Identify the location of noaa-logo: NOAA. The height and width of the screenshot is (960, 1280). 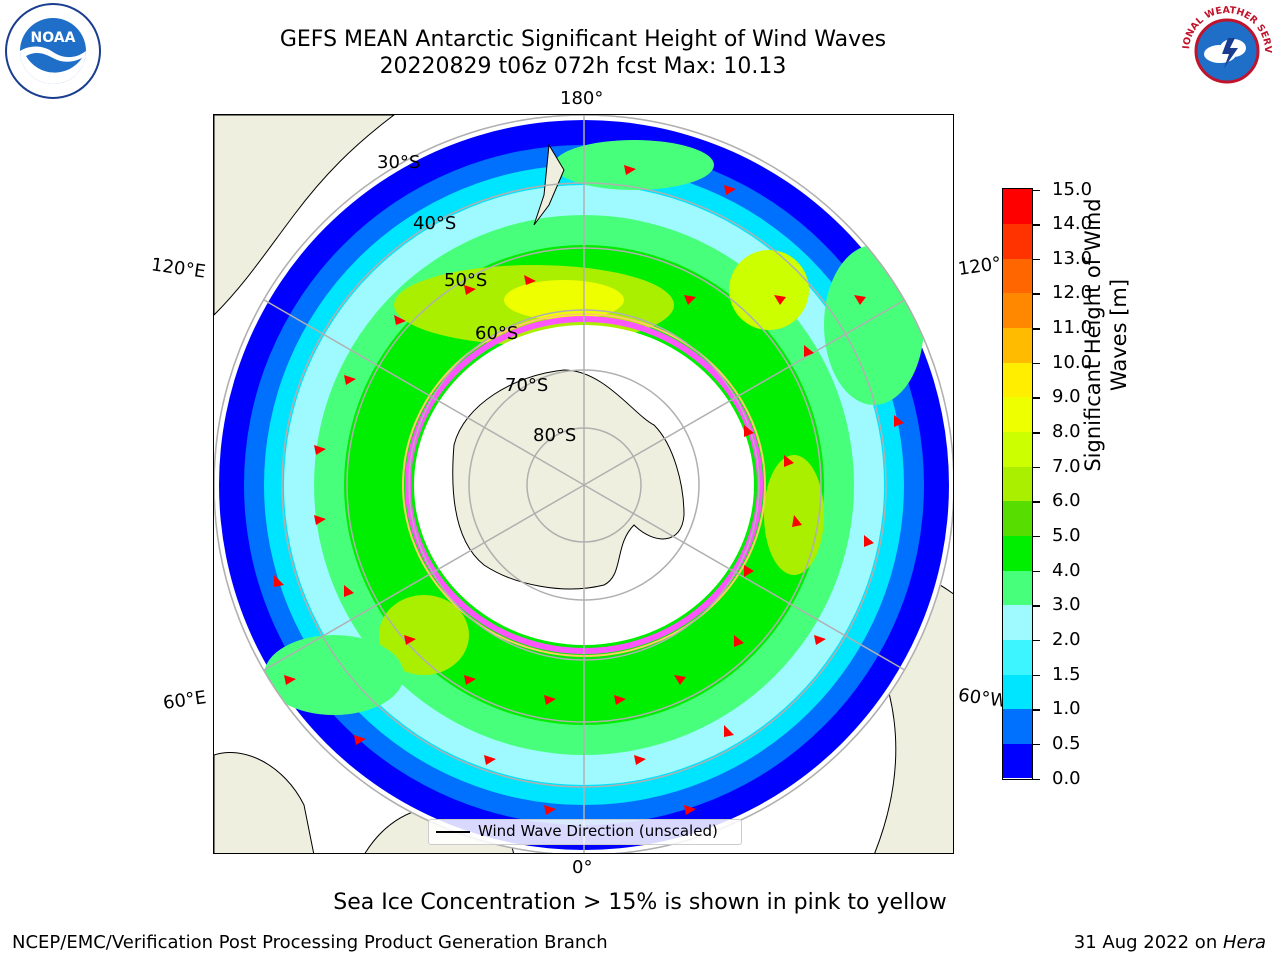
(53, 51).